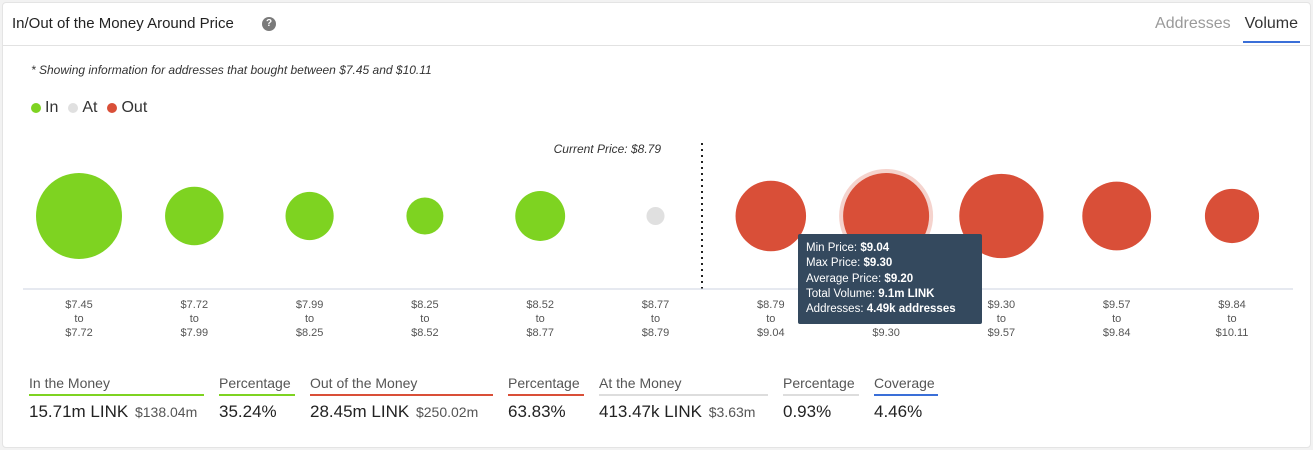 This screenshot has height=450, width=1313. I want to click on stat-in-the-money: In the Money 15.71m LINK $138.04m, so click(116, 398).